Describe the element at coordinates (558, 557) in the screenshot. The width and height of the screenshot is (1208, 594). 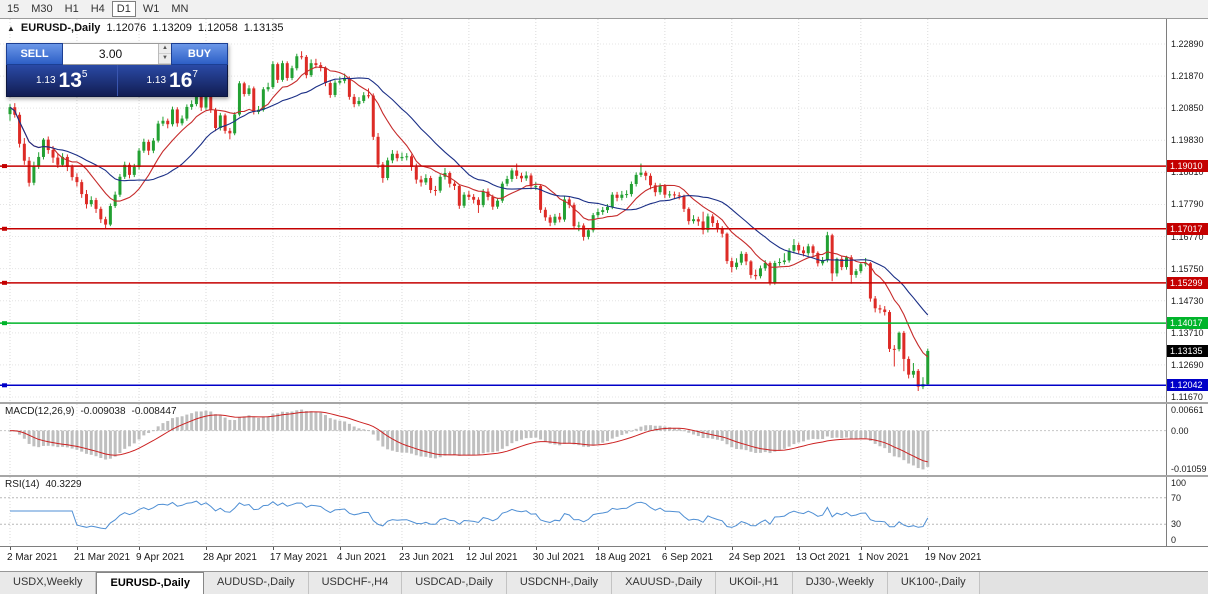
I see `date-axis-label: 30 Jul 2021` at that location.